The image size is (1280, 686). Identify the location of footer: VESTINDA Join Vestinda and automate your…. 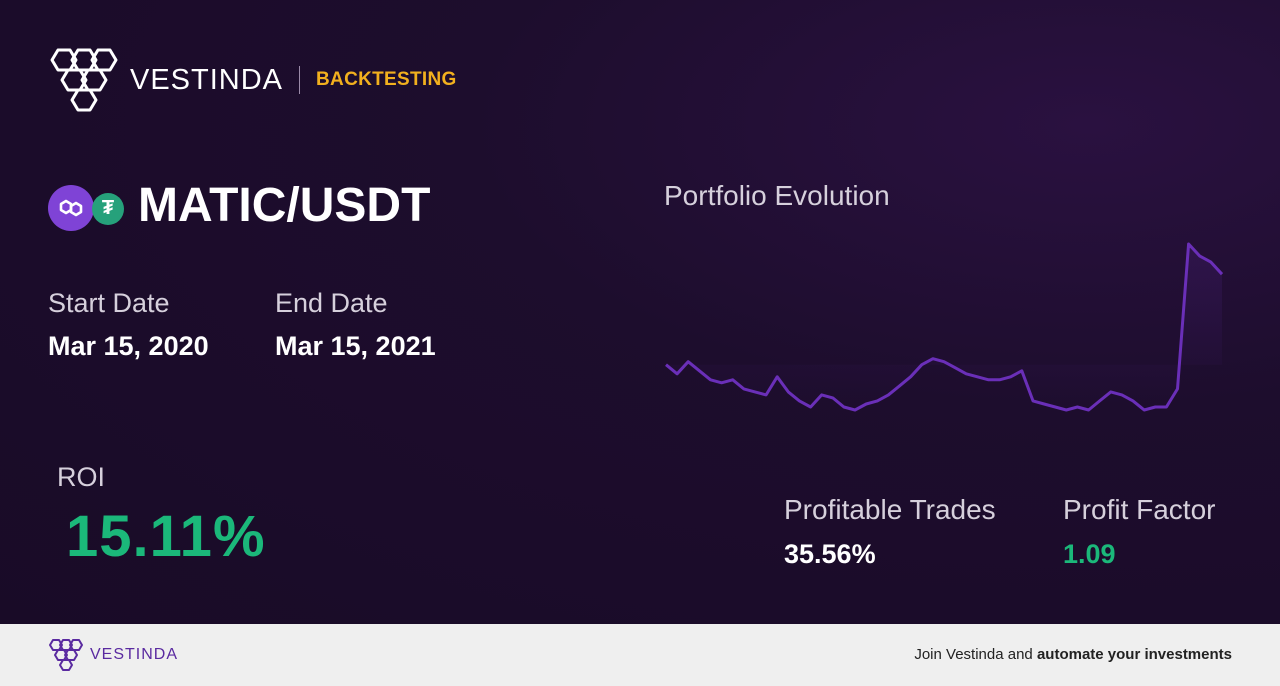
(640, 655).